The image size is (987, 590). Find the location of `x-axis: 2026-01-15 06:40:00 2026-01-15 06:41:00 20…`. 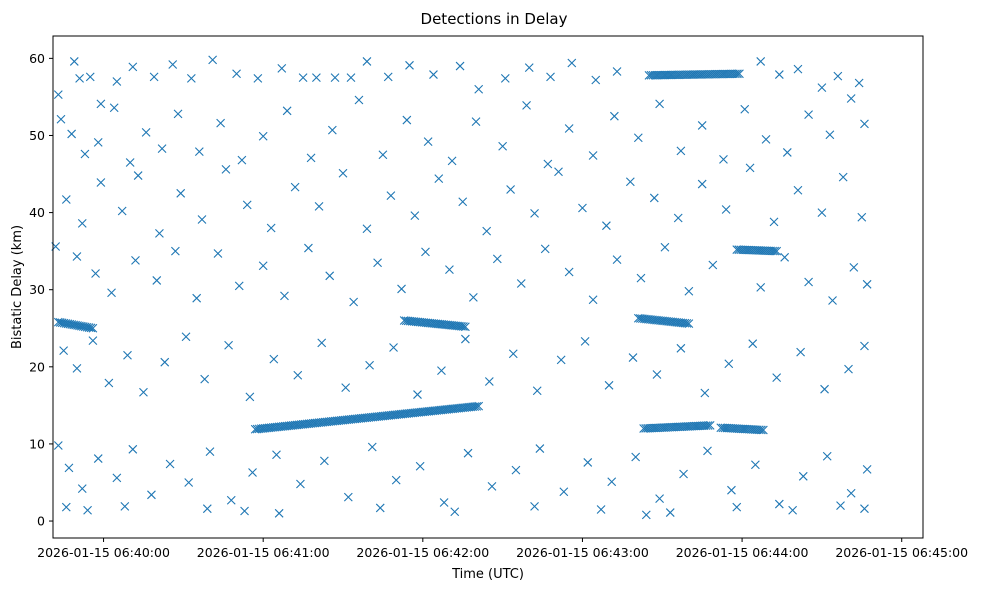

x-axis: 2026-01-15 06:40:00 2026-01-15 06:41:00 20… is located at coordinates (502, 549).